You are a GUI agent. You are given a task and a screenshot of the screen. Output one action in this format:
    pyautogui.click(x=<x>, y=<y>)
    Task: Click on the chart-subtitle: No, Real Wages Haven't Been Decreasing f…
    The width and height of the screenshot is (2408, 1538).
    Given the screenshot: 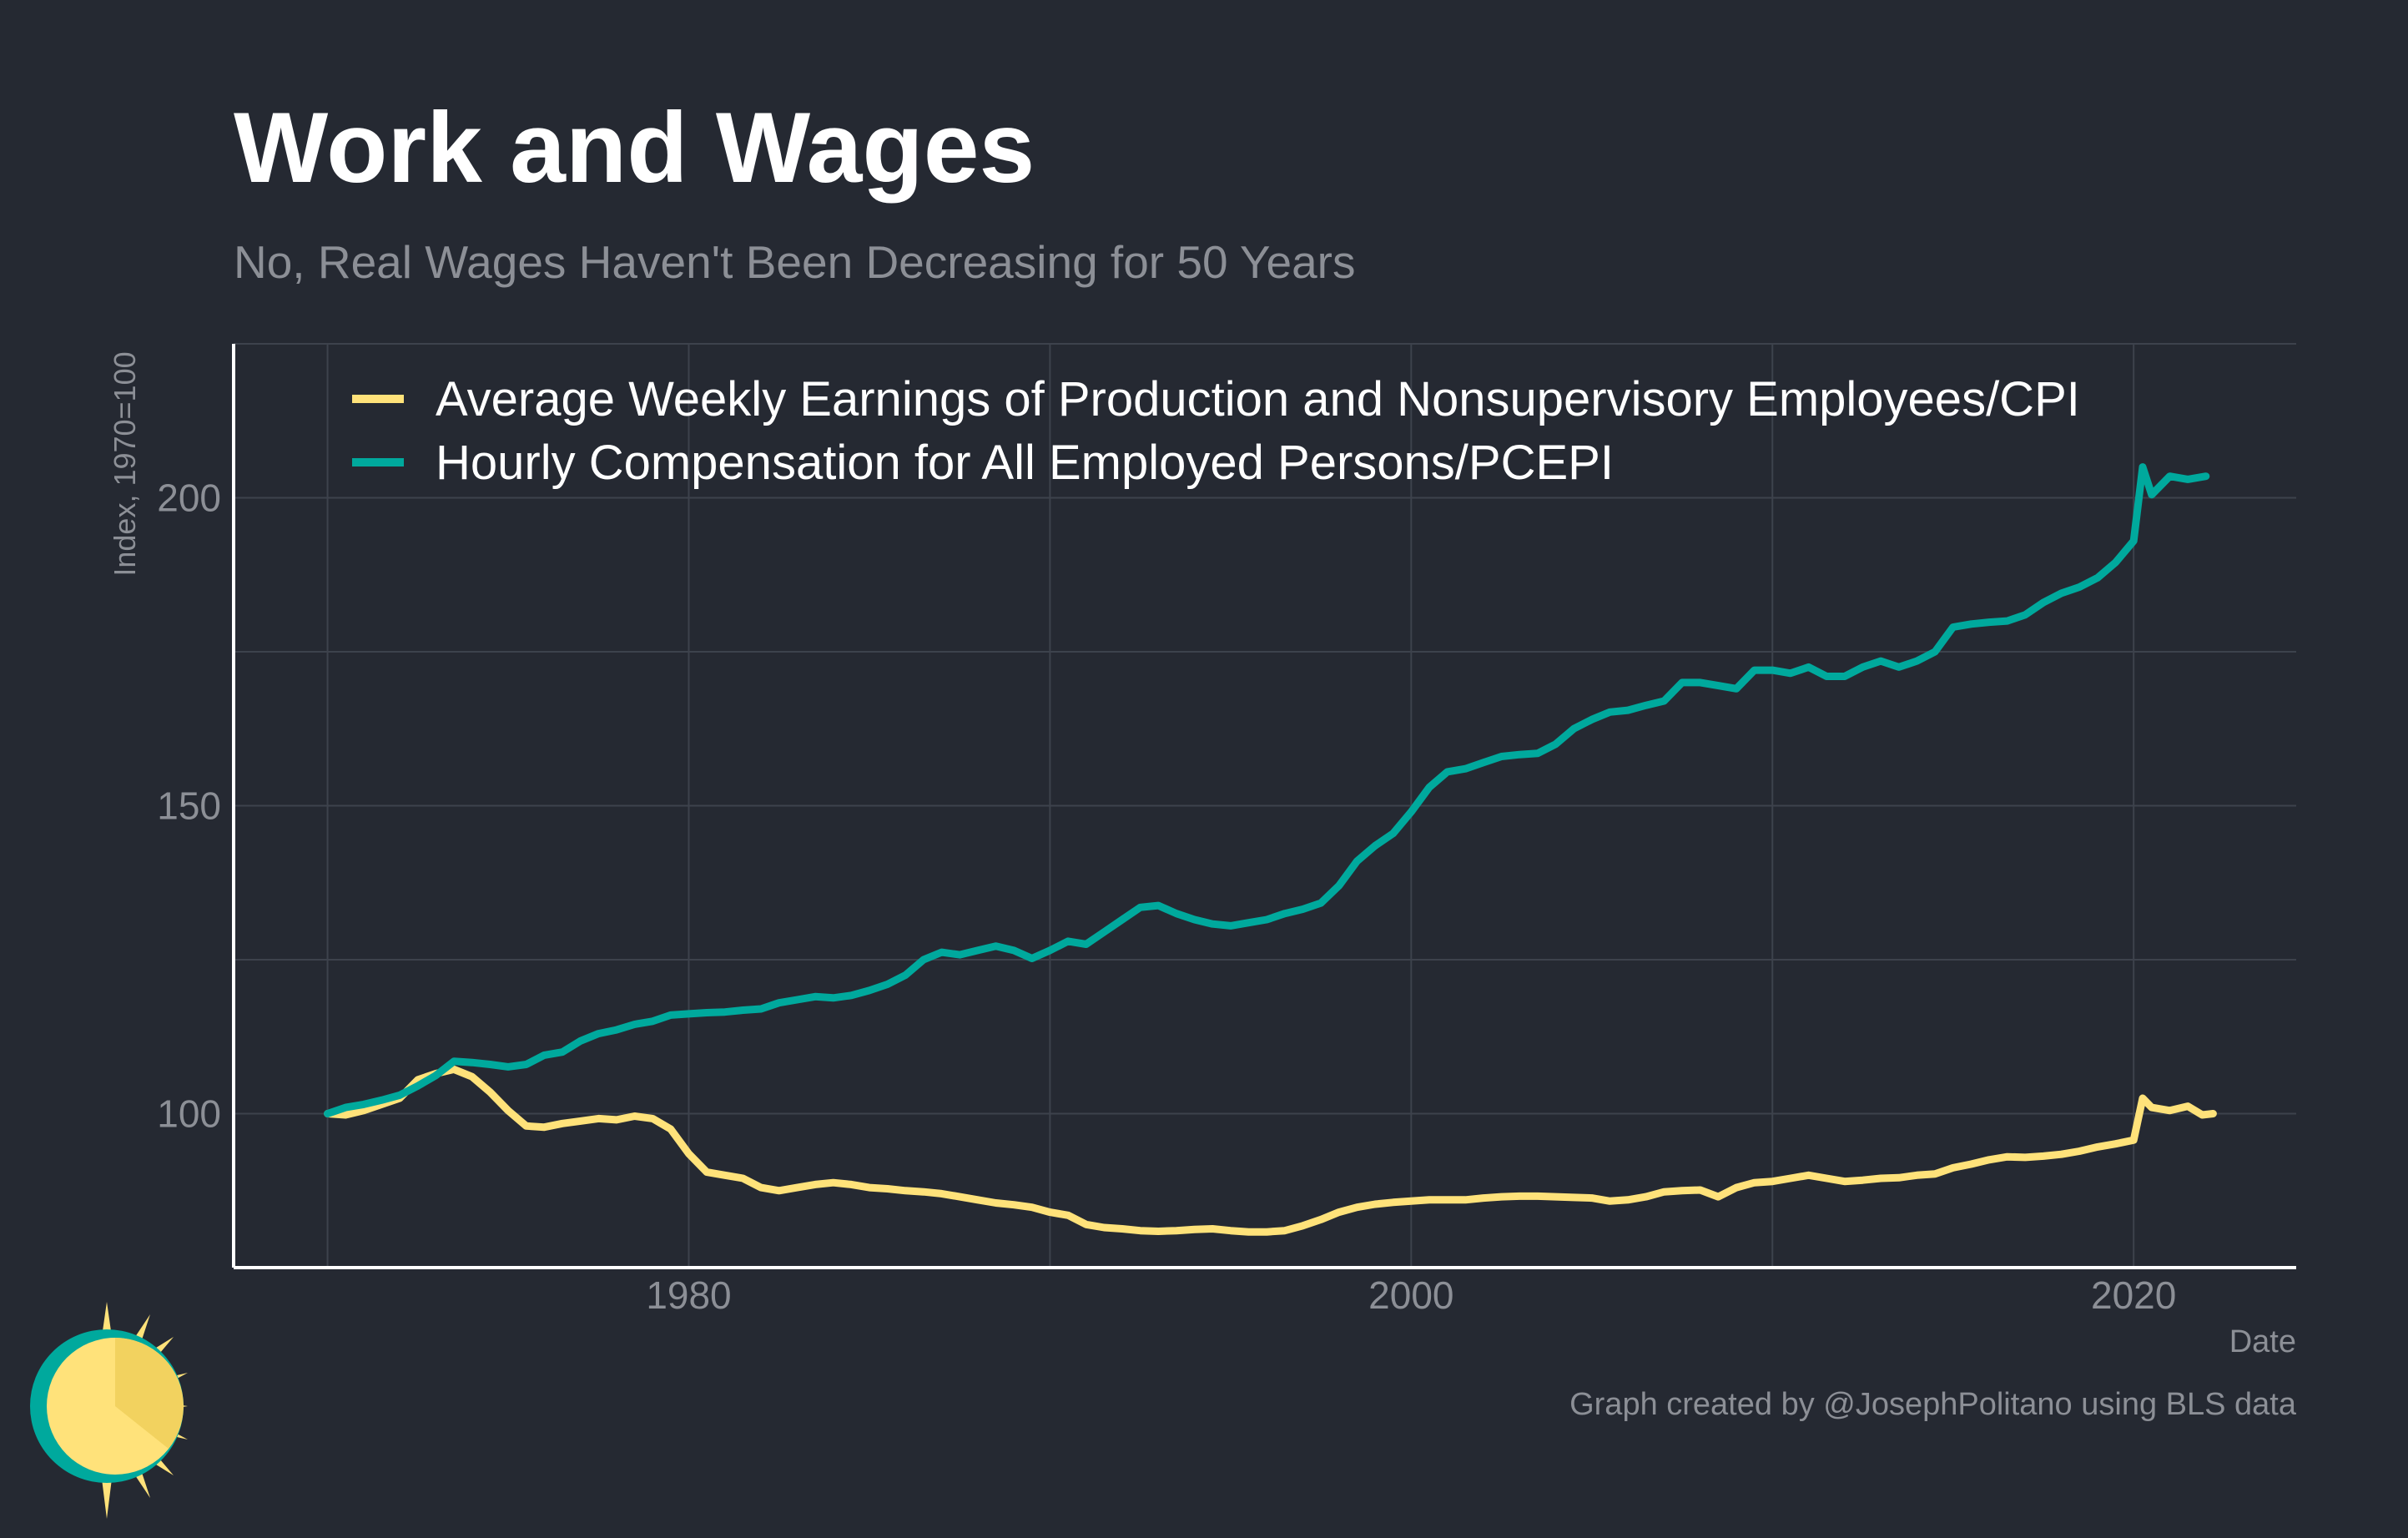 What is the action you would take?
    pyautogui.click(x=795, y=262)
    